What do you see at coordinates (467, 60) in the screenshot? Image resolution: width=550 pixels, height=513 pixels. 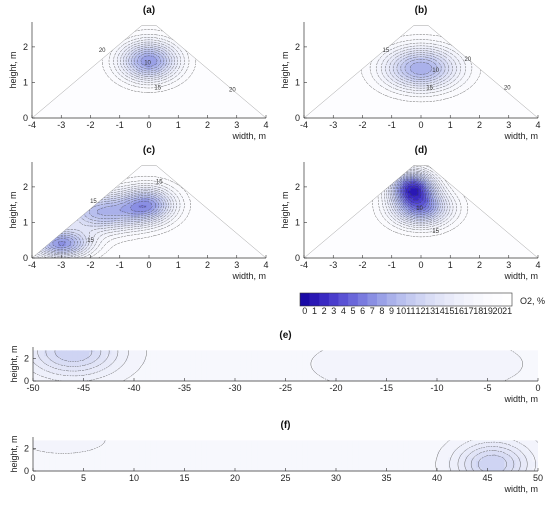 I see `contour-label: 20` at bounding box center [467, 60].